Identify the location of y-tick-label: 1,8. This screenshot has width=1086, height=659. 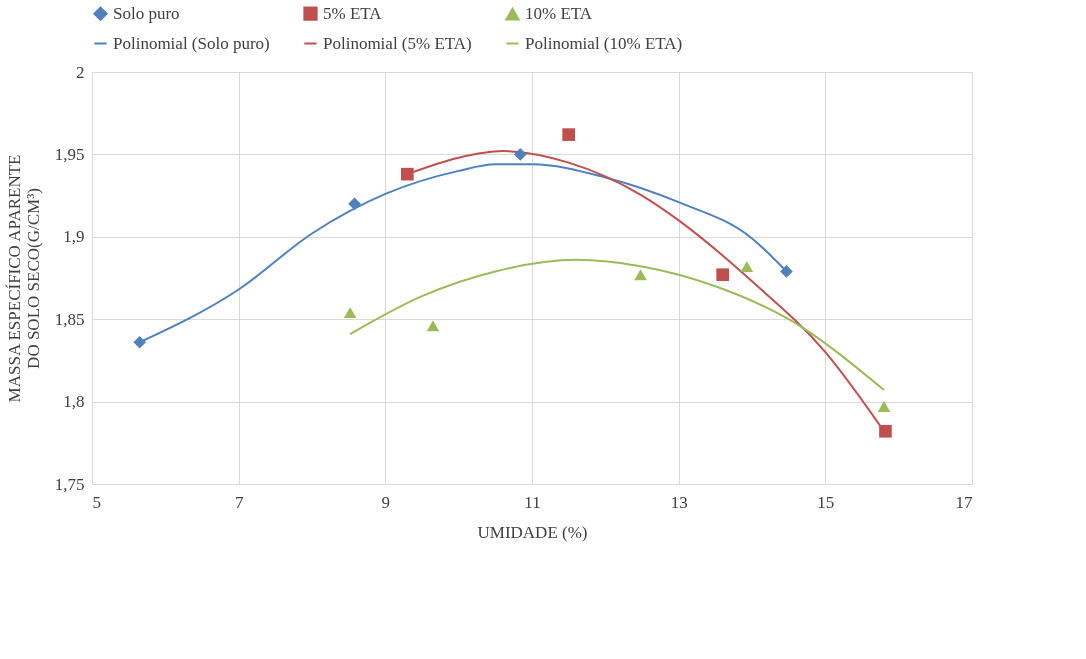
(74, 402).